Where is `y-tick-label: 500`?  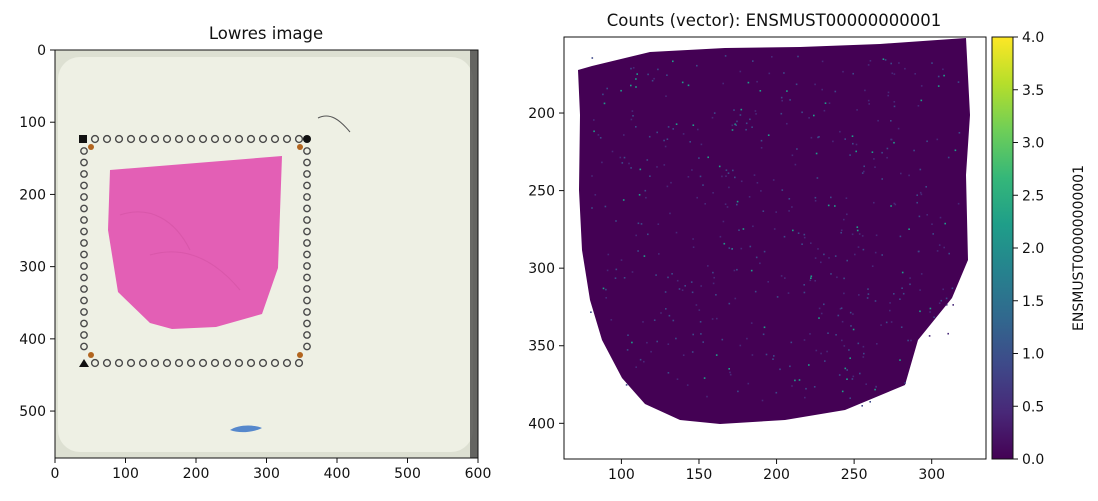
y-tick-label: 500 is located at coordinates (32, 412).